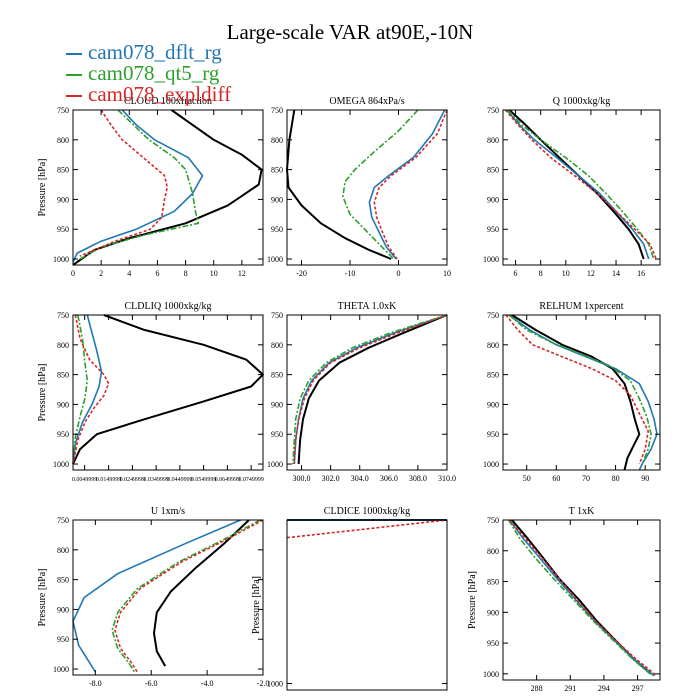 Image resolution: width=700 pixels, height=700 pixels. I want to click on legend-swatch-qt5, so click(74, 75).